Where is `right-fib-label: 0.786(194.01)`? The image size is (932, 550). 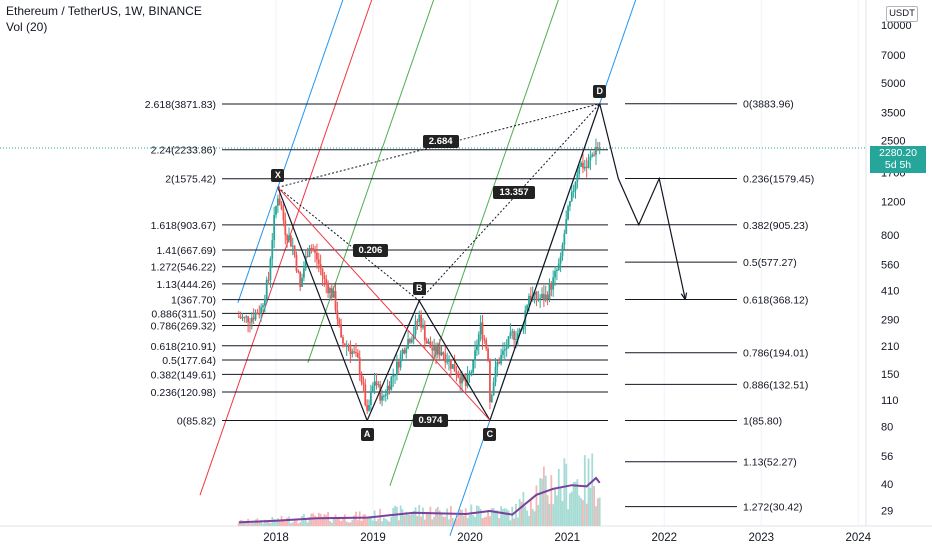
right-fib-label: 0.786(194.01) is located at coordinates (775, 354).